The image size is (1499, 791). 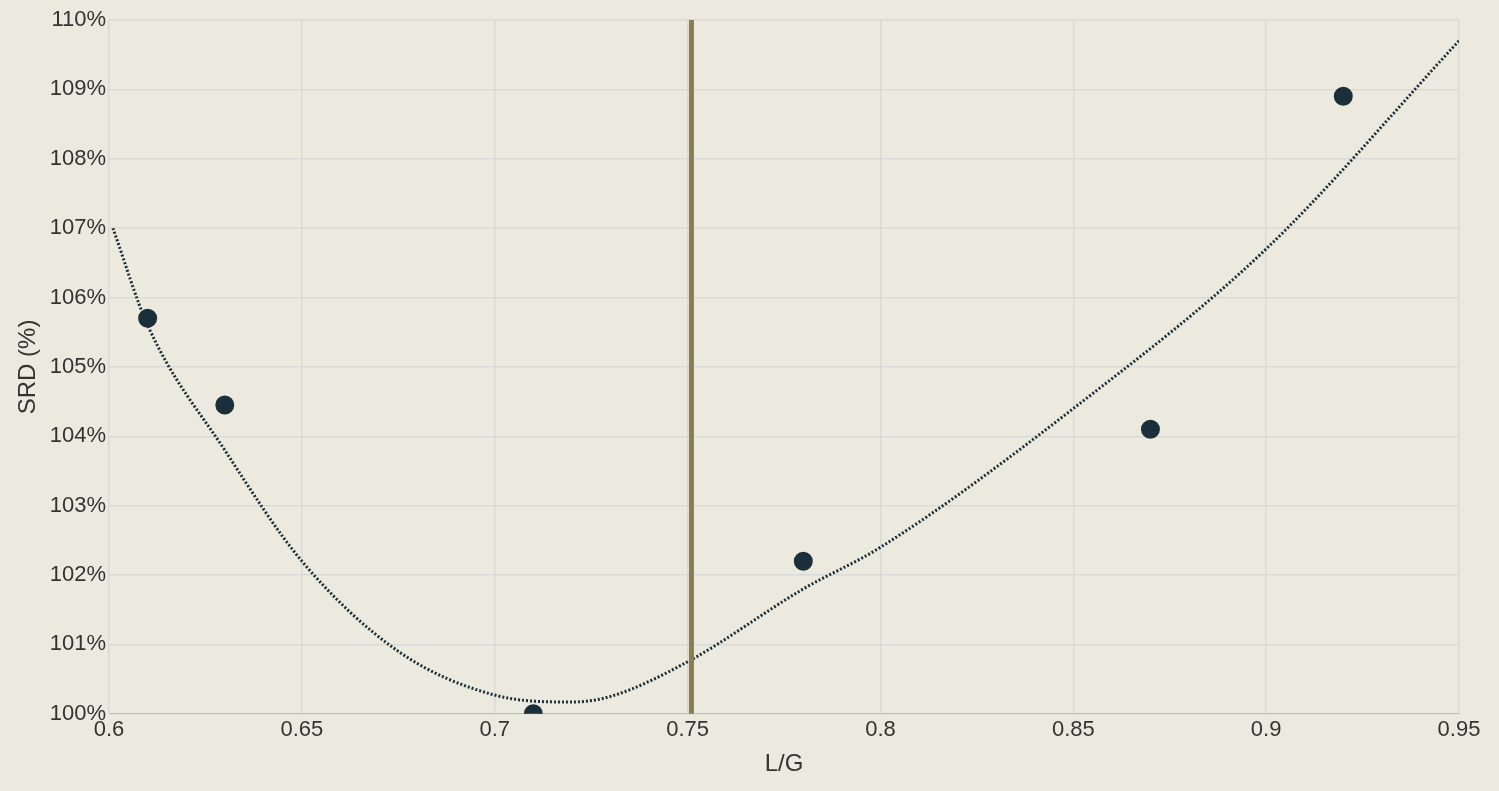 I want to click on x-tick-label: 0.75, so click(x=688, y=729).